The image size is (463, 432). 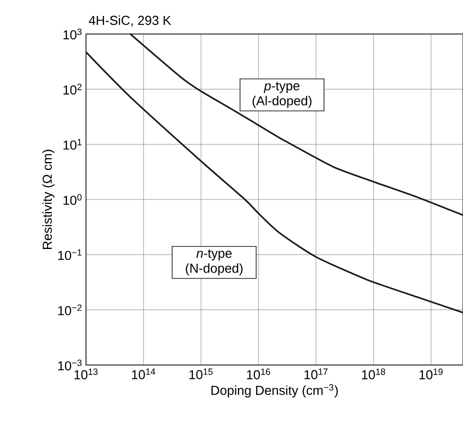 What do you see at coordinates (275, 391) in the screenshot?
I see `x-axis-title: Doping Density (cm$^{−3}$)` at bounding box center [275, 391].